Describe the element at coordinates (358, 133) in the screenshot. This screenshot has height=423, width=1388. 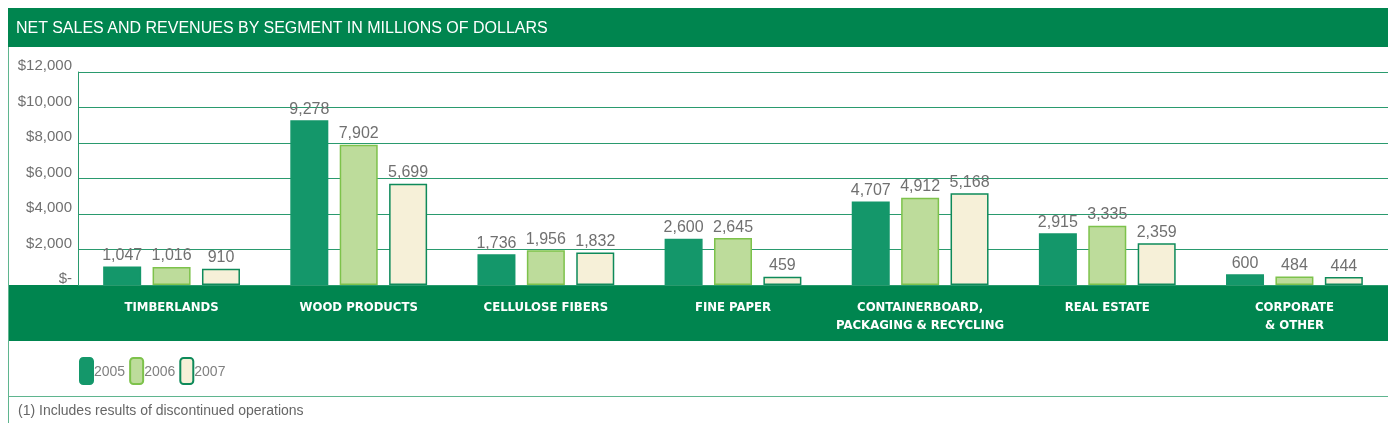
I see `data-label: 7,902` at that location.